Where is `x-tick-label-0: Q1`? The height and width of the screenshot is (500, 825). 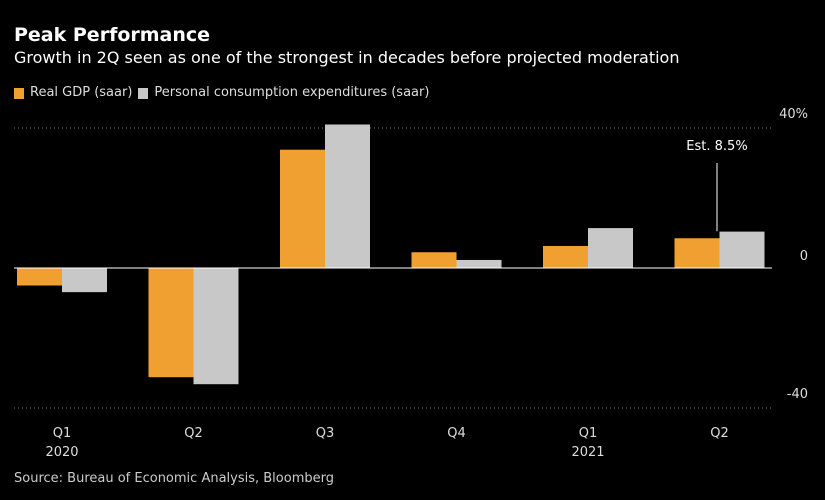 x-tick-label-0: Q1 is located at coordinates (62, 433).